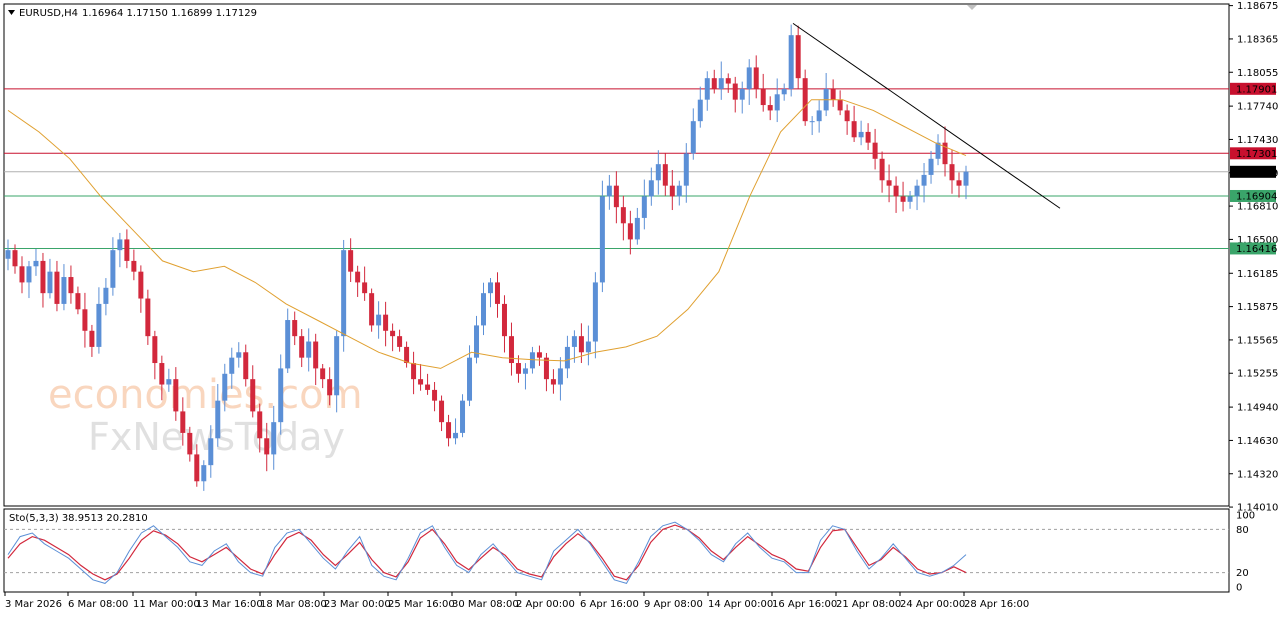  I want to click on stoch-level-label: 20, so click(1242, 573).